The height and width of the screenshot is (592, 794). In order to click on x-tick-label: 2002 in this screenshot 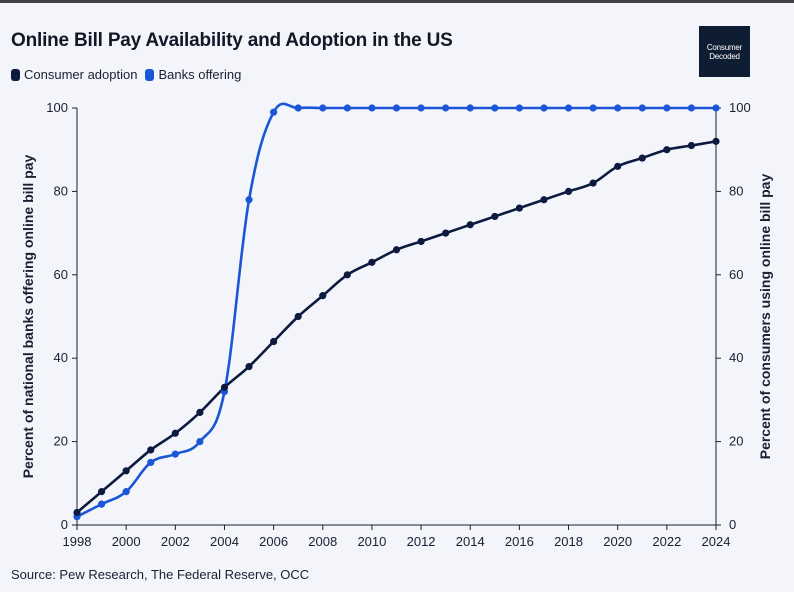, I will do `click(175, 541)`.